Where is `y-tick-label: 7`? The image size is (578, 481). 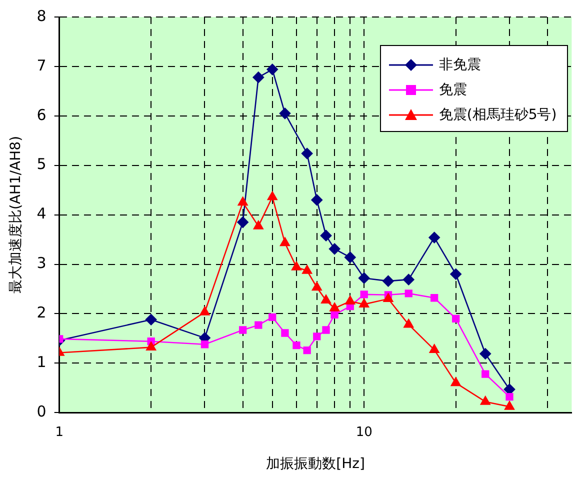
y-tick-label: 7 is located at coordinates (41, 65).